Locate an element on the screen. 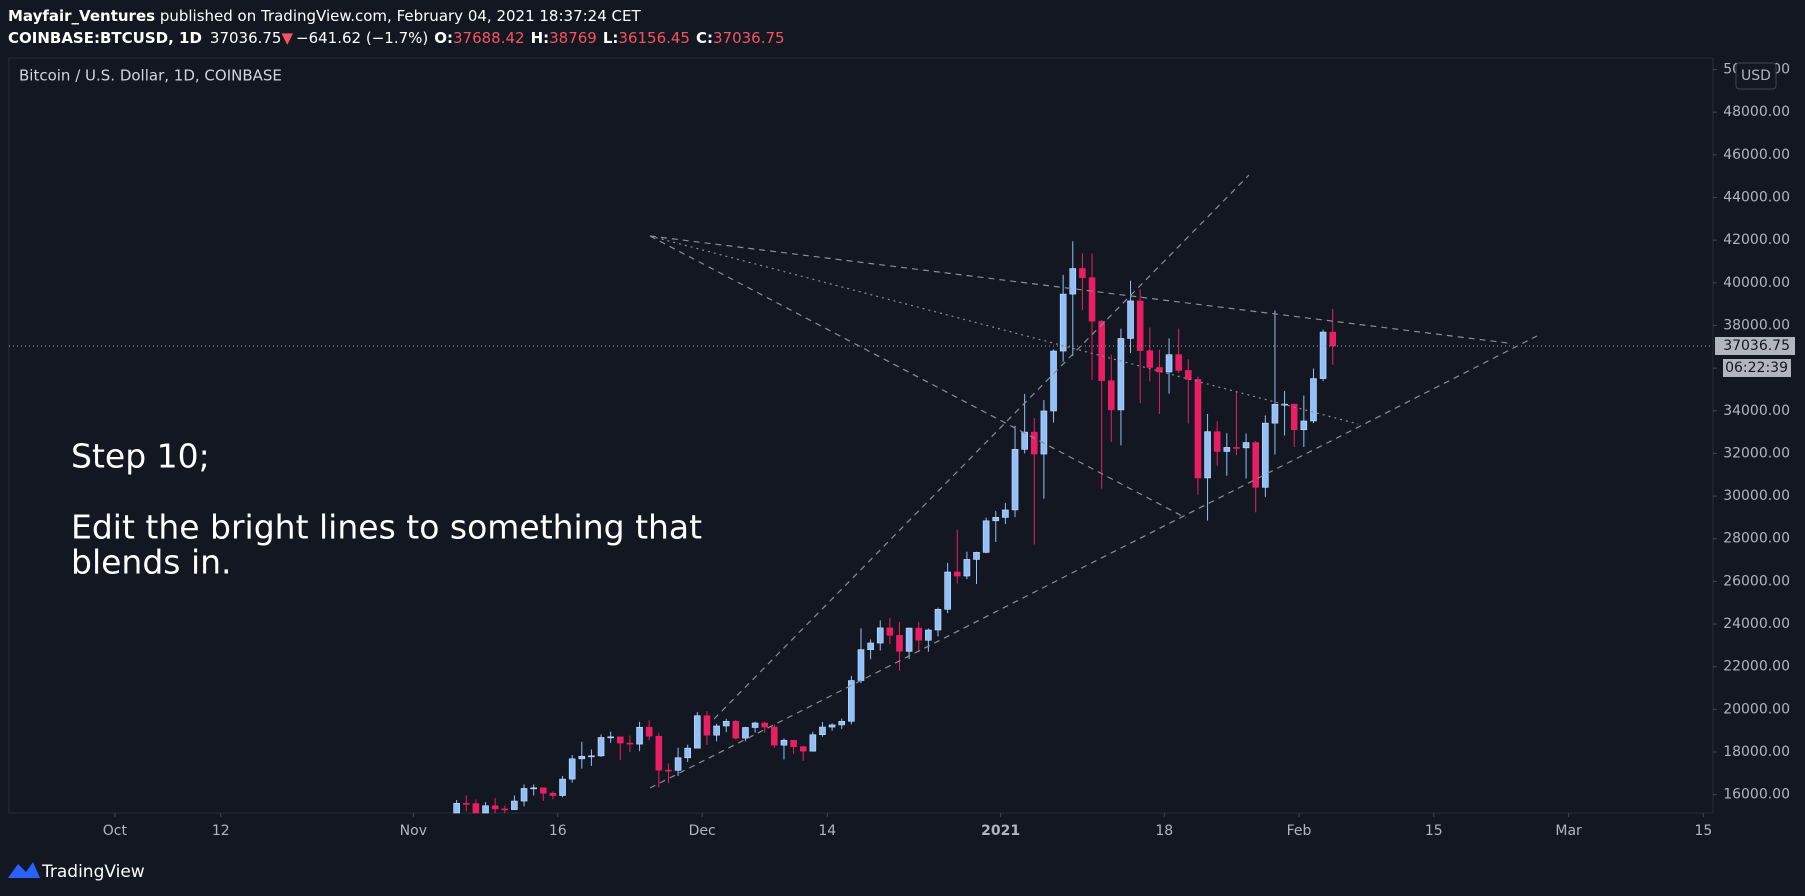  y-tick-label: 48000.00 is located at coordinates (1756, 112).